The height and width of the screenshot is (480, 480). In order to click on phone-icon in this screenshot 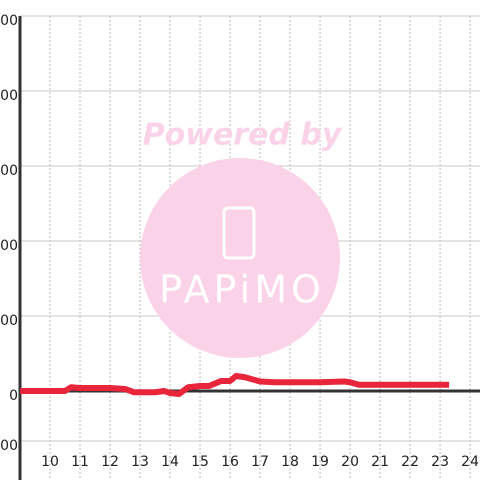, I will do `click(239, 233)`.